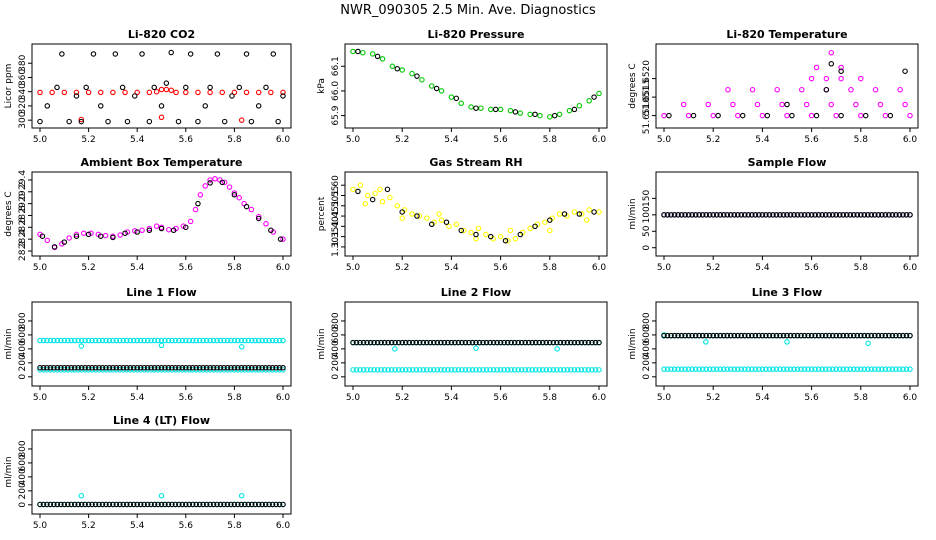 The height and width of the screenshot is (540, 936). I want to click on plot-frame, so click(161, 344).